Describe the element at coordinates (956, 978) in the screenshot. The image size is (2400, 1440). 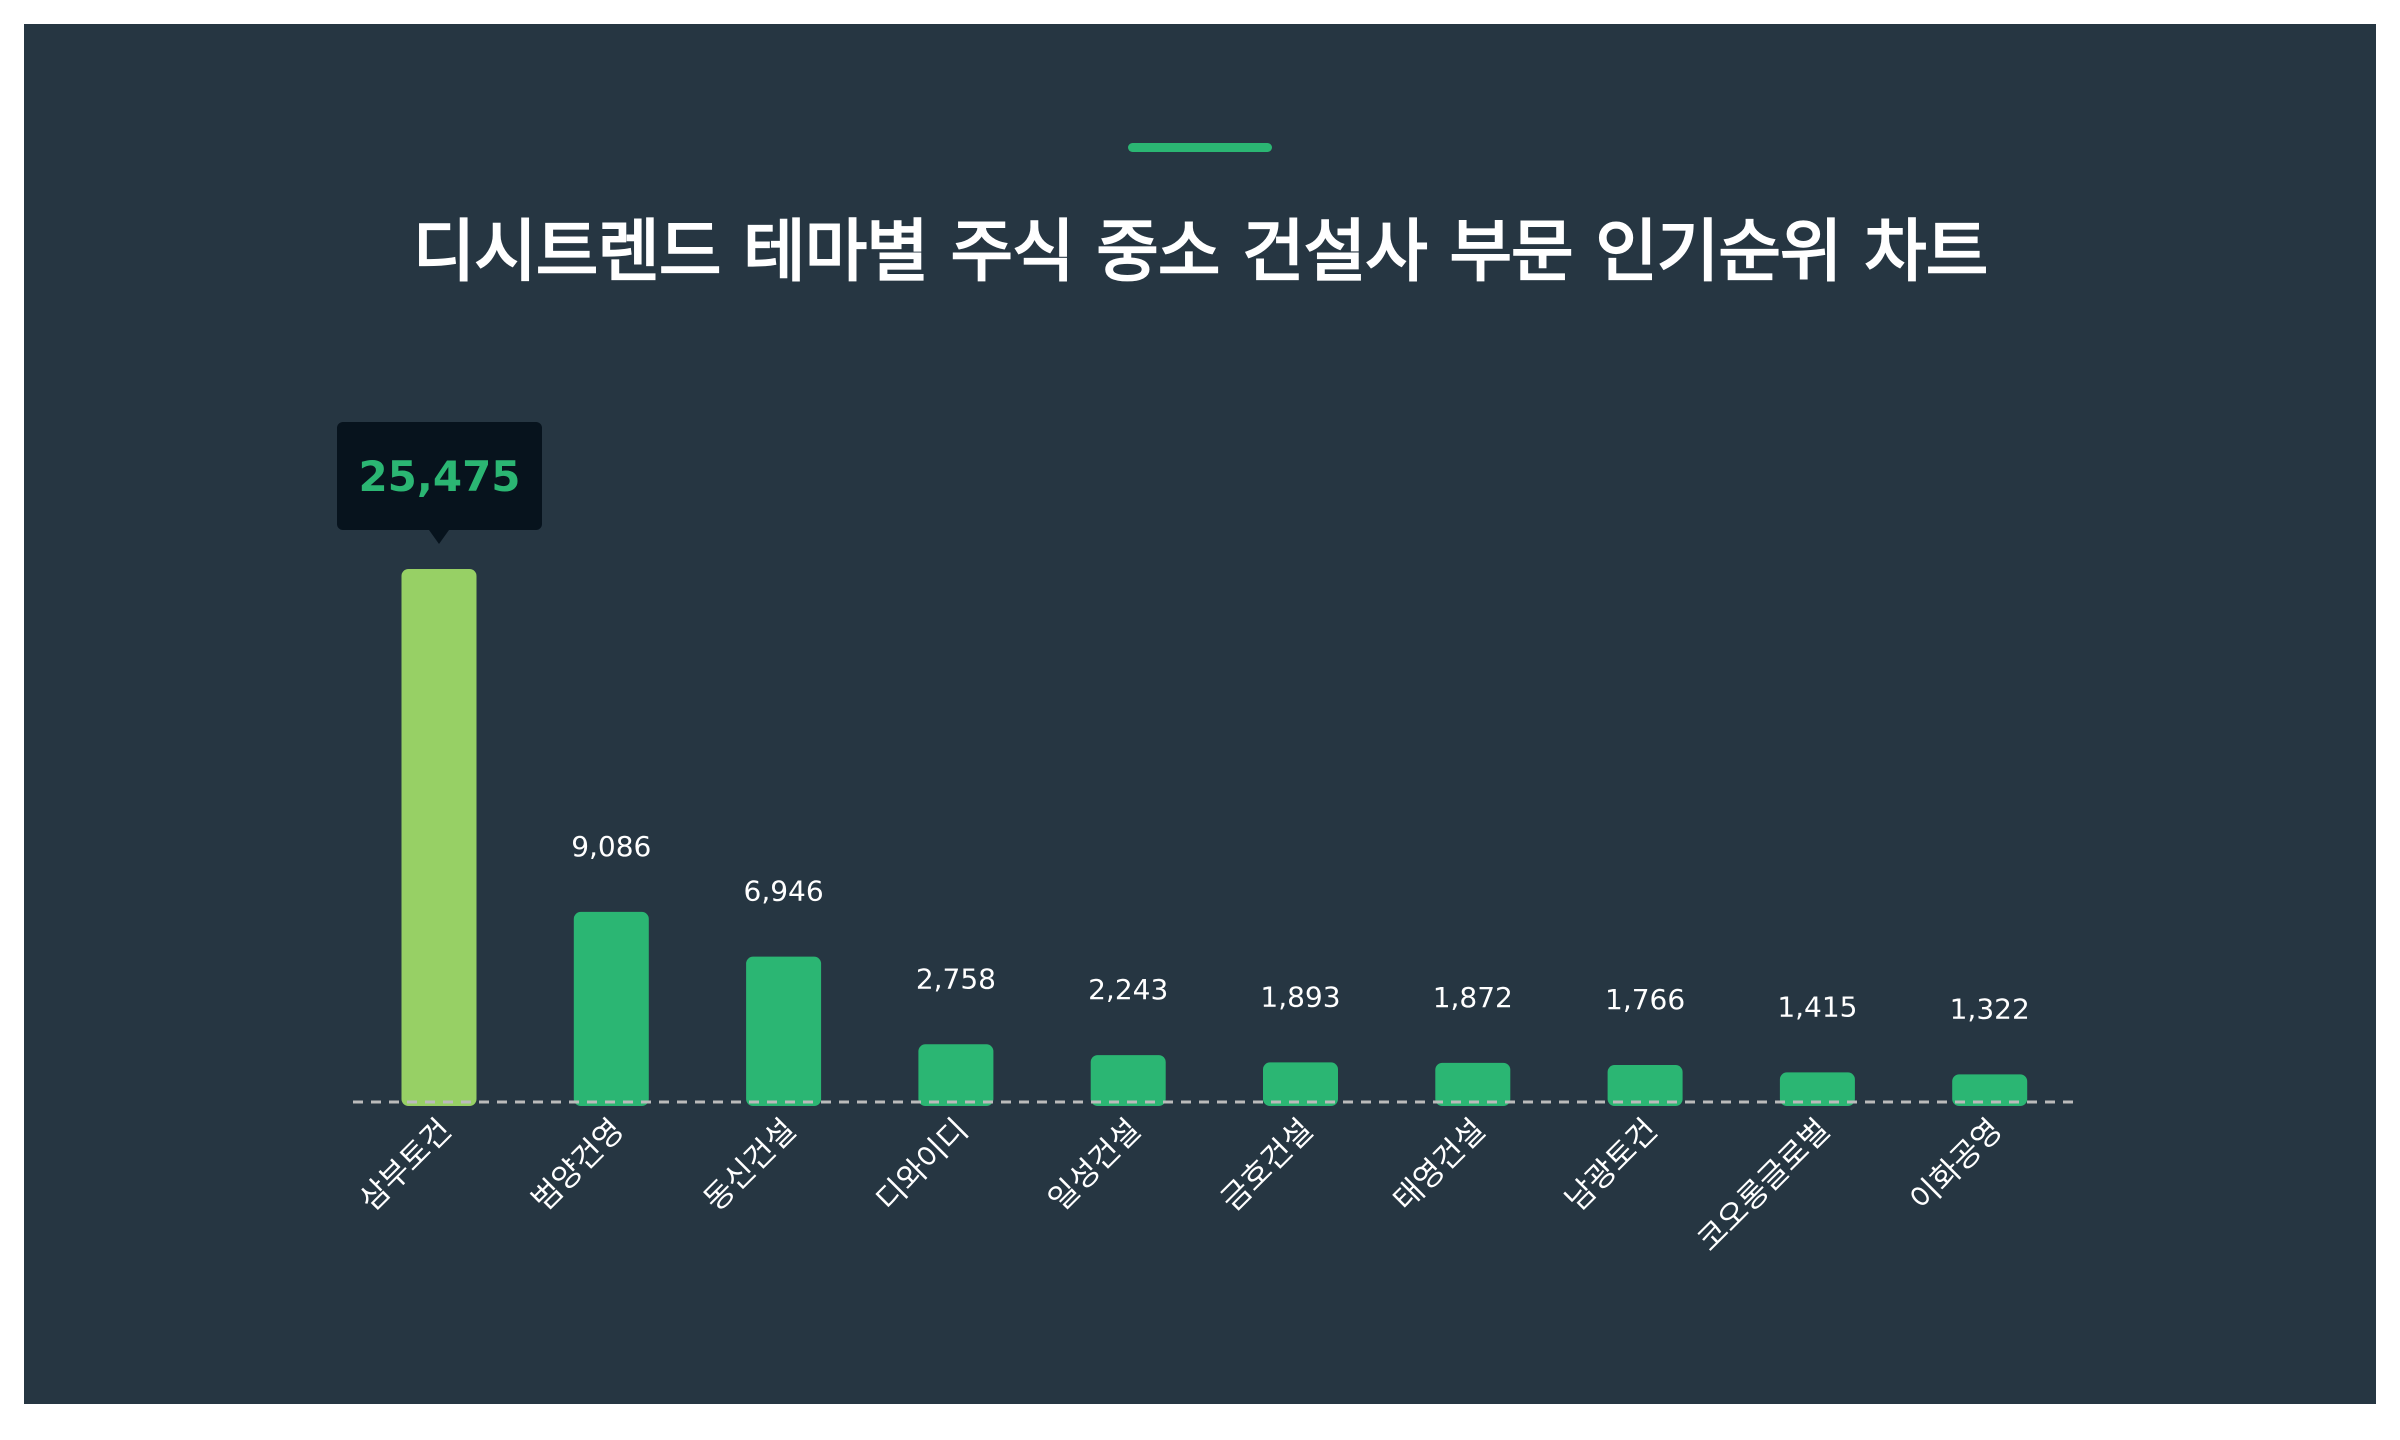
I see `data-label: 2,758` at that location.